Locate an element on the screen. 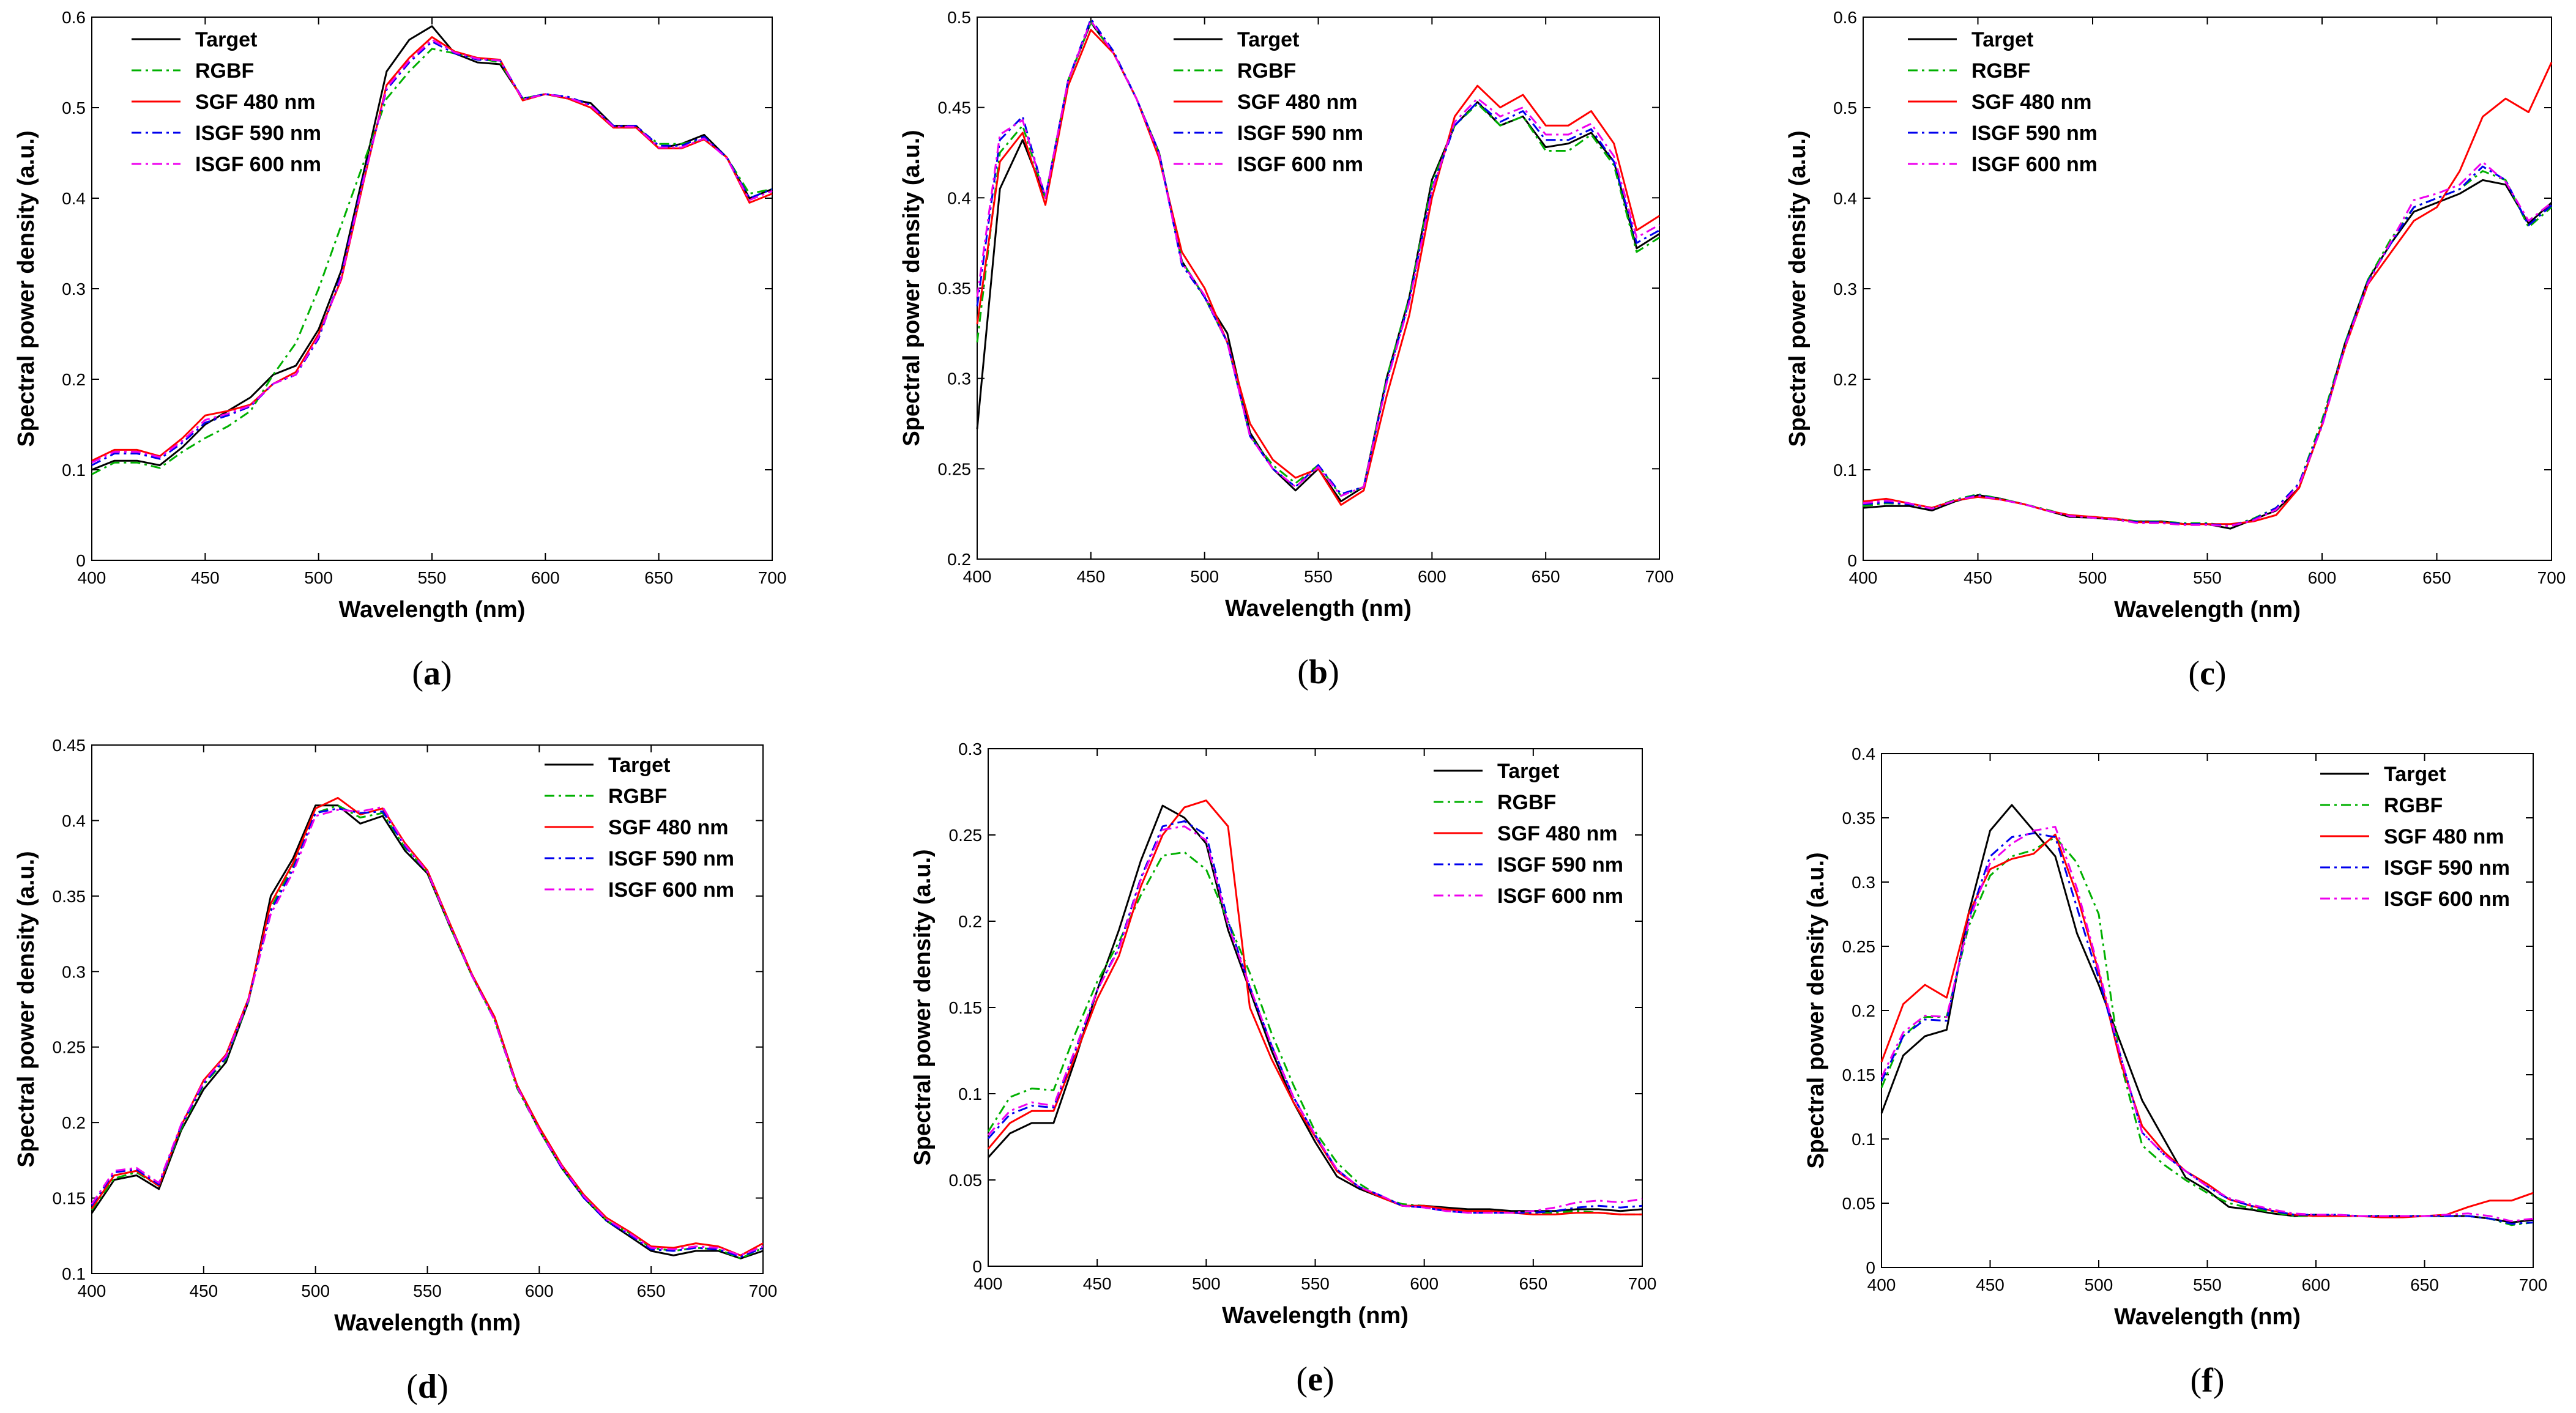 The image size is (2576, 1413). series-line-c-rgbf is located at coordinates (2207, 349).